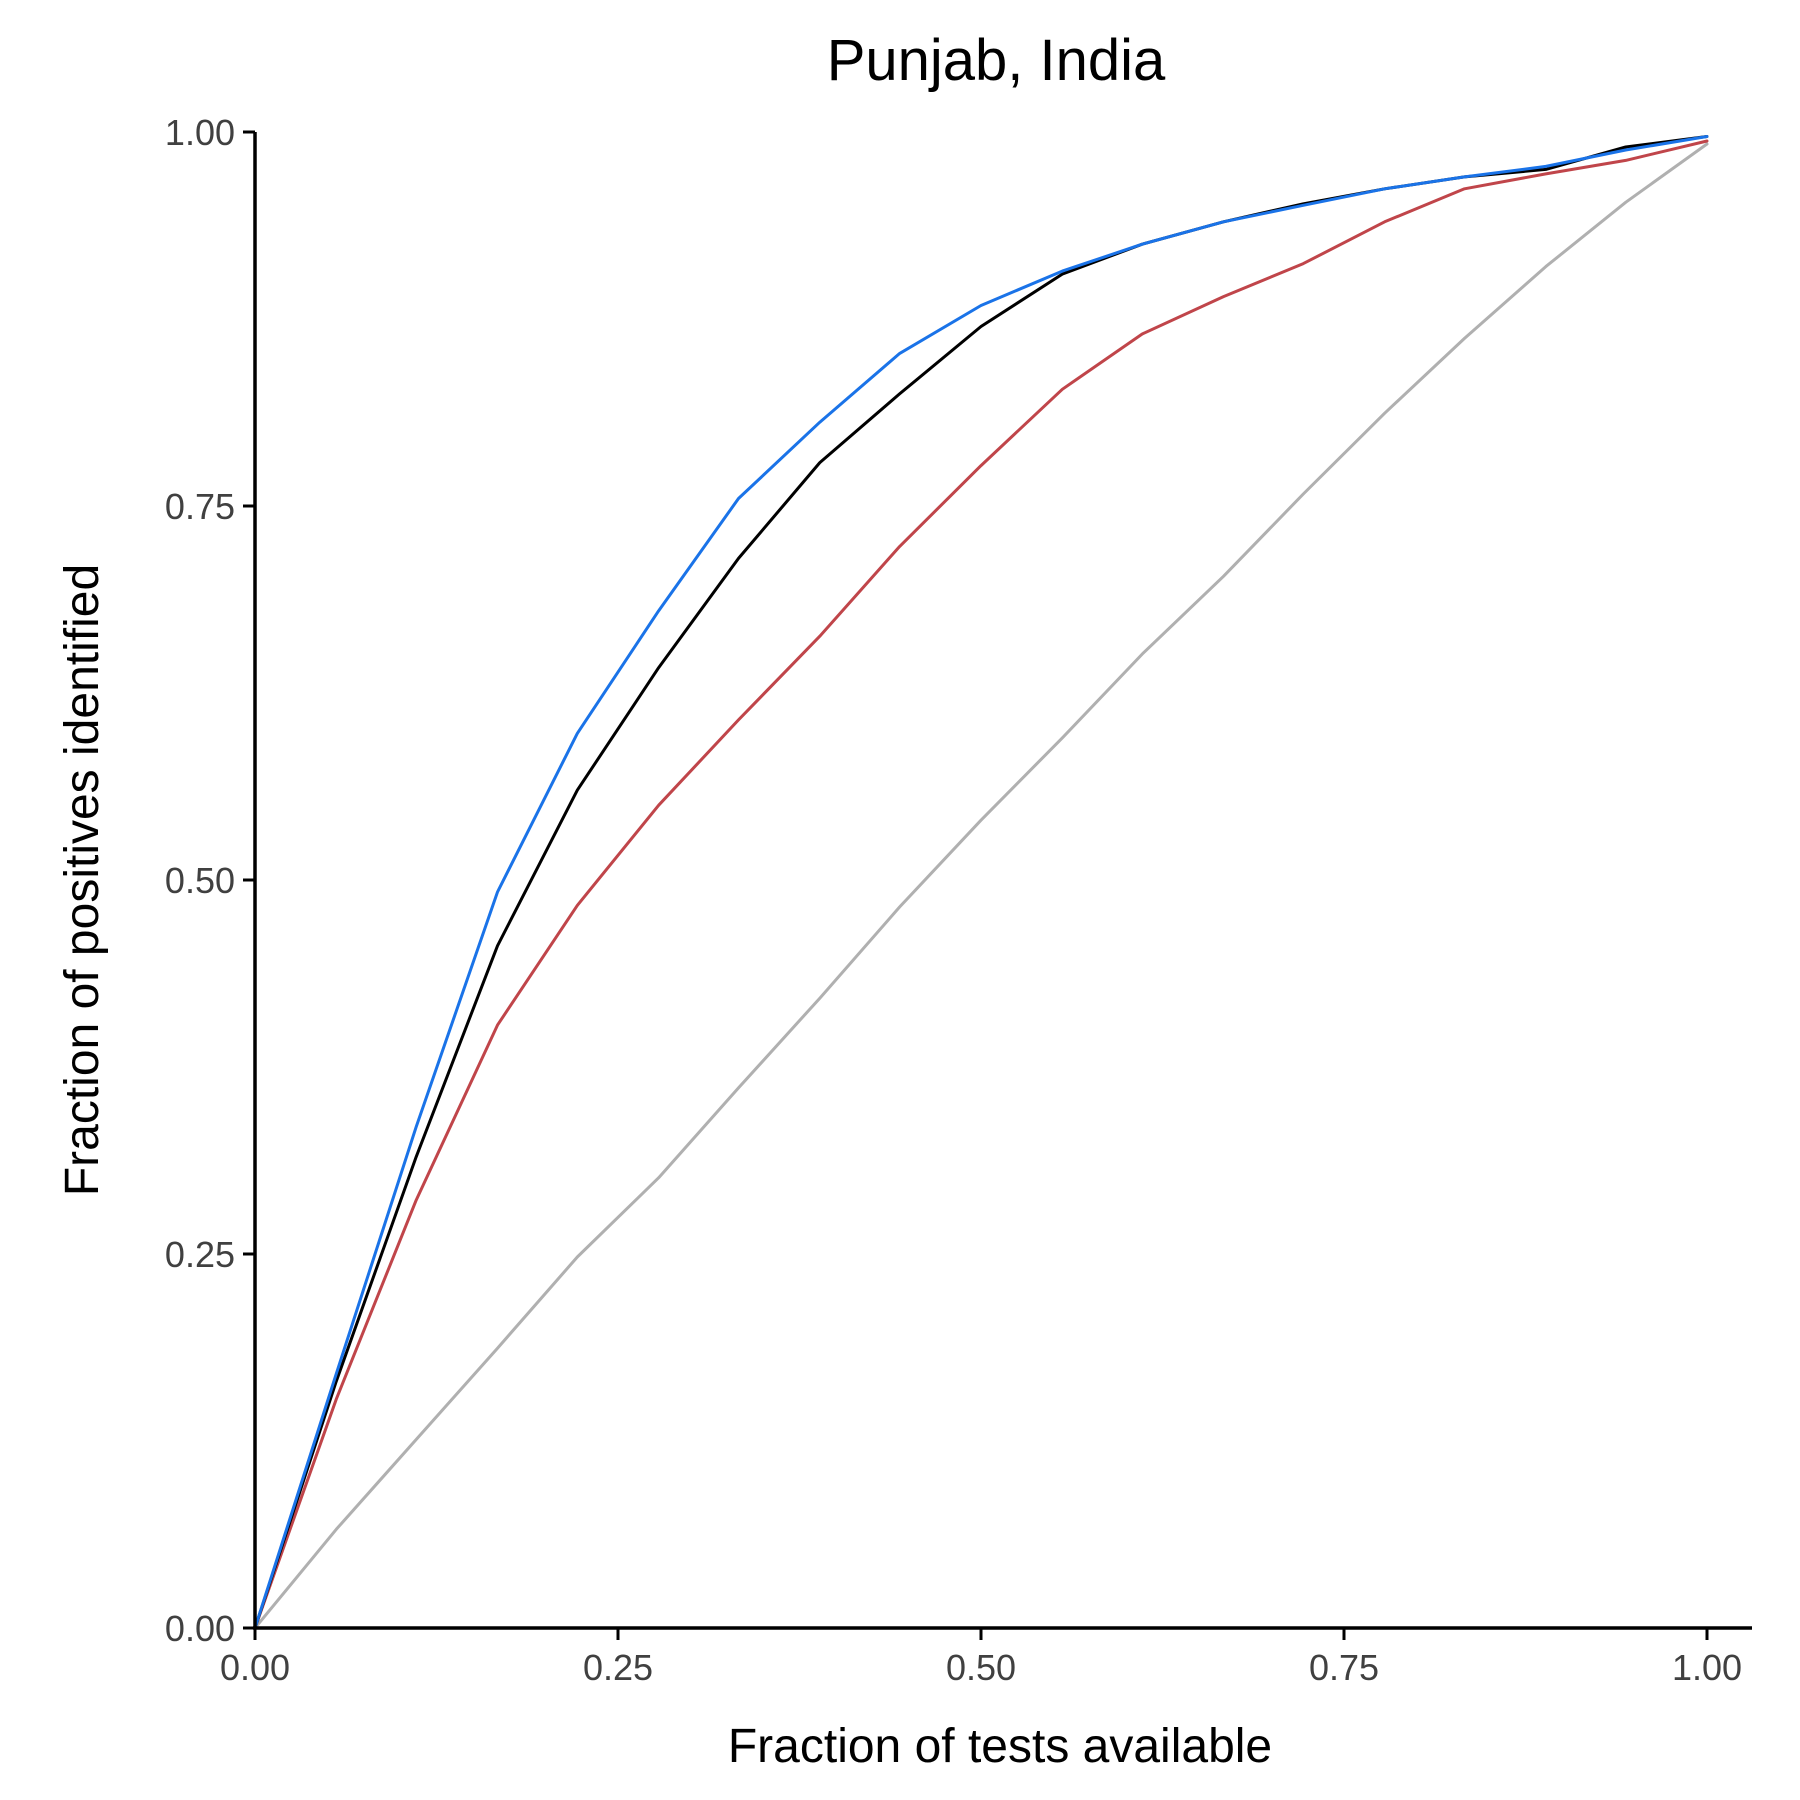 This screenshot has height=1800, width=1800. What do you see at coordinates (1000, 1746) in the screenshot?
I see `x-axis-label: Fraction of tests available` at bounding box center [1000, 1746].